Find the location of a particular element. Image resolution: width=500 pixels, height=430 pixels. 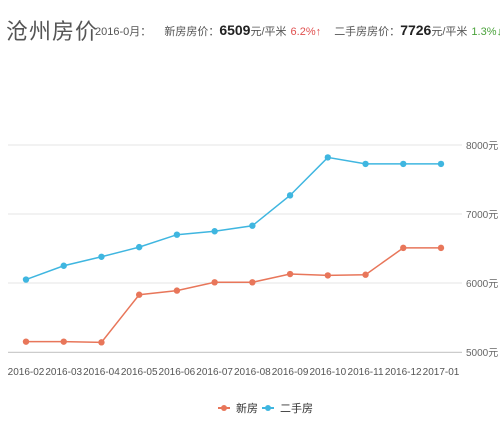

legend-swatch-new is located at coordinates (224, 408).